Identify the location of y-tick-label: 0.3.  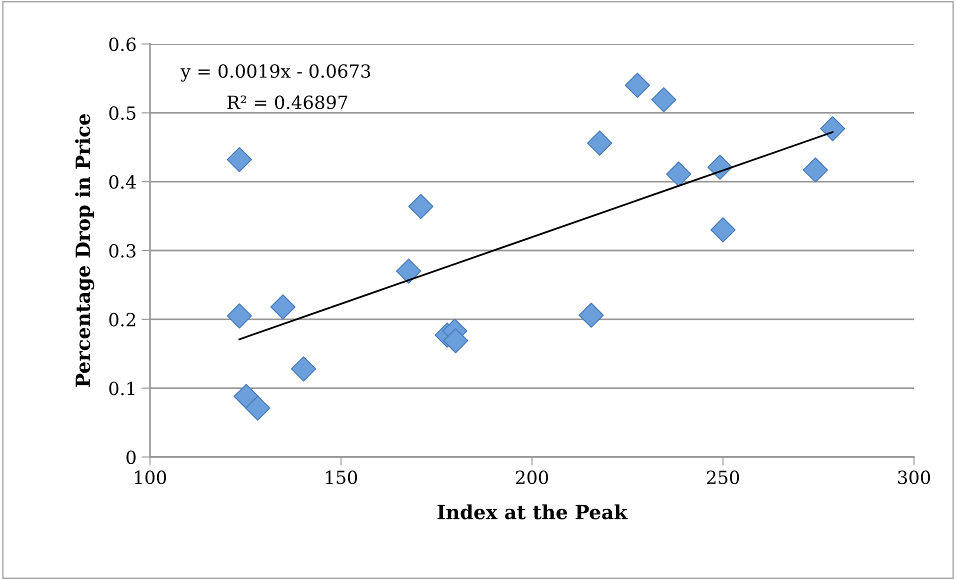
(122, 251).